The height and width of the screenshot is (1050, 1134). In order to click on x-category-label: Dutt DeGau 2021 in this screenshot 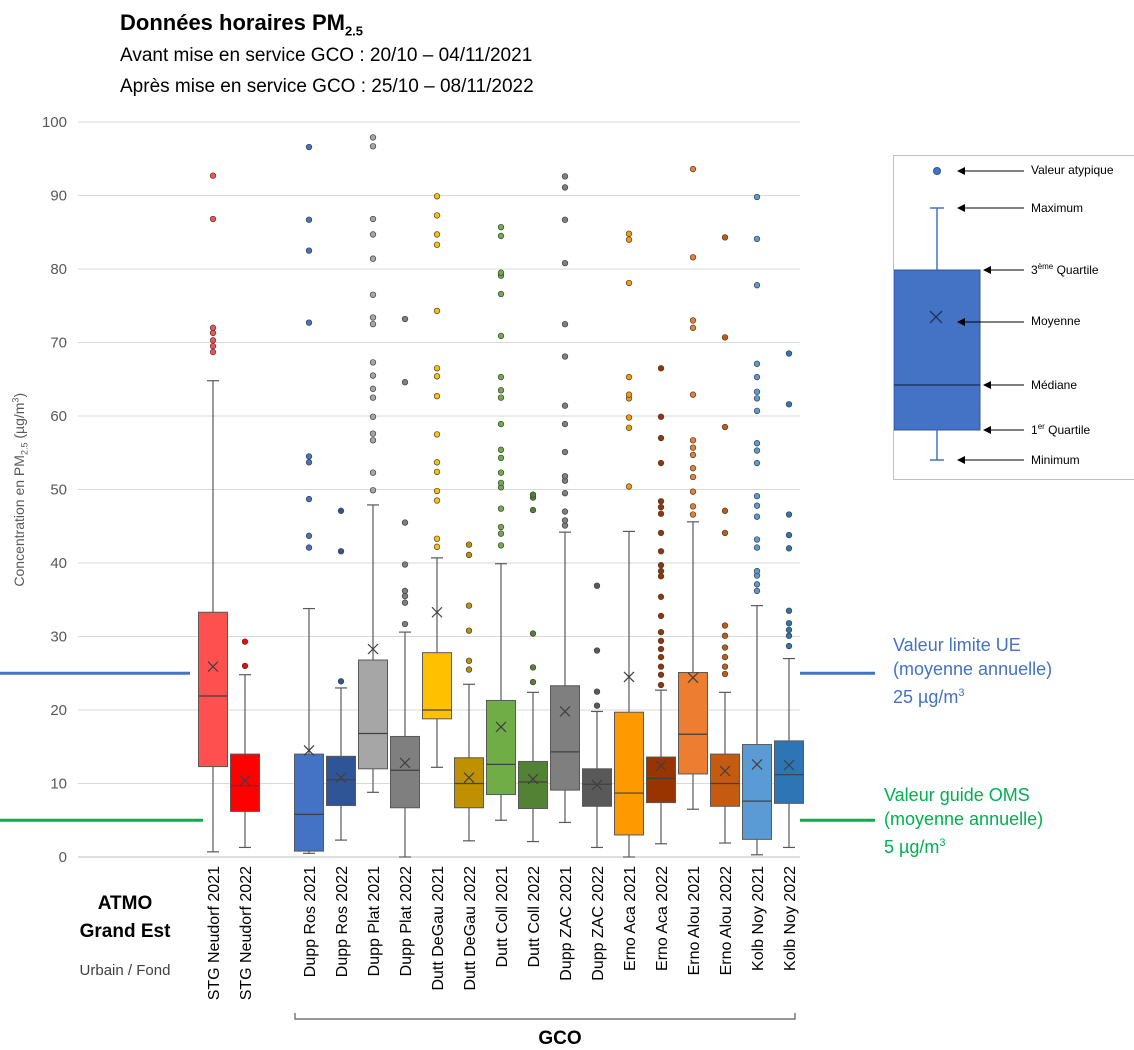, I will do `click(438, 928)`.